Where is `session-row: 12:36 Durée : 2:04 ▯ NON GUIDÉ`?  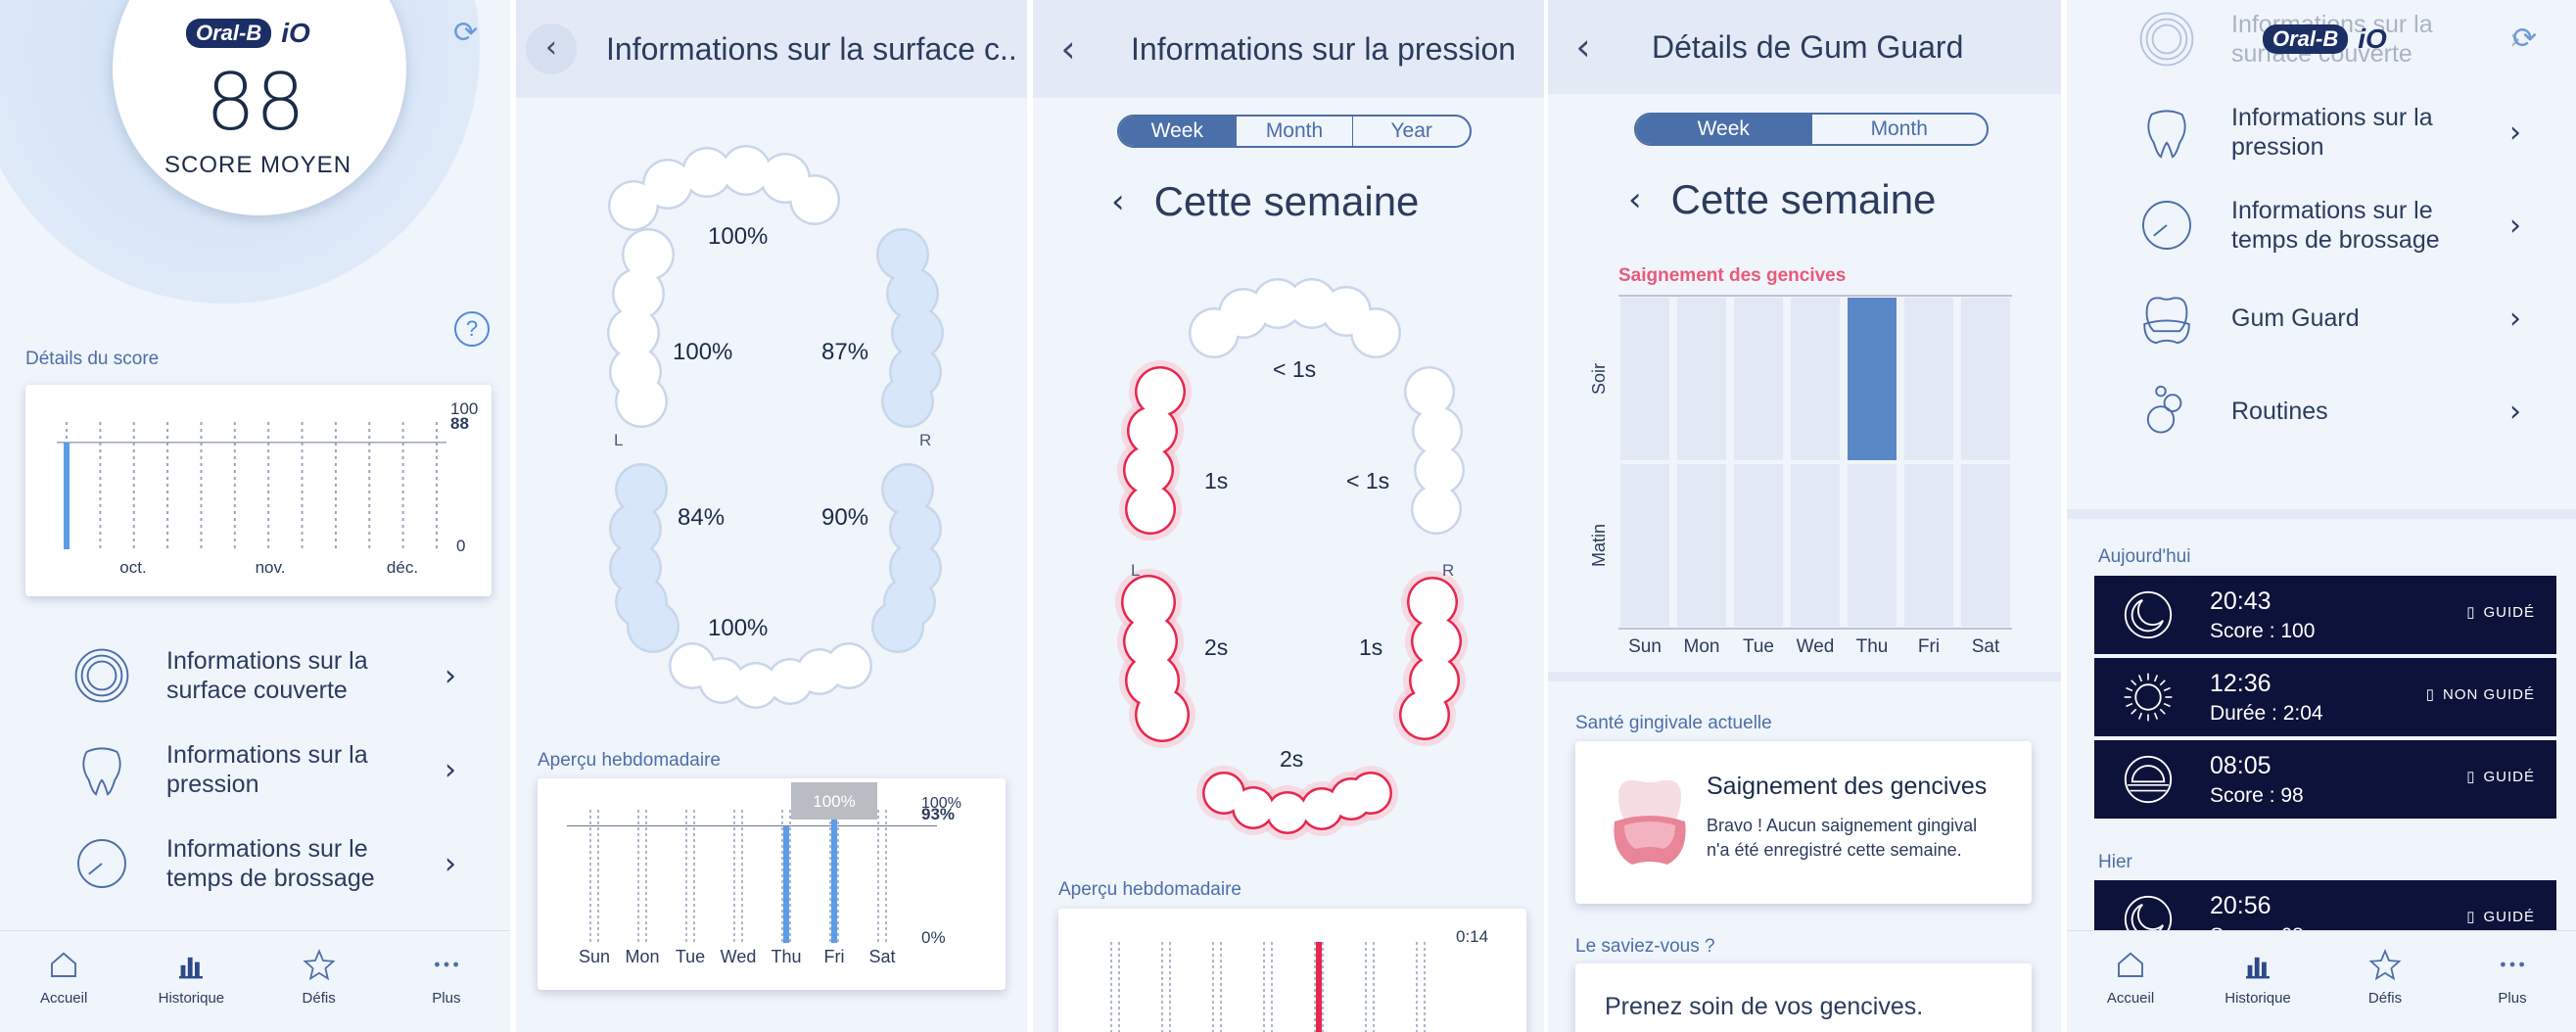
session-row: 12:36 Durée : 2:04 ▯ NON GUIDÉ is located at coordinates (2325, 697).